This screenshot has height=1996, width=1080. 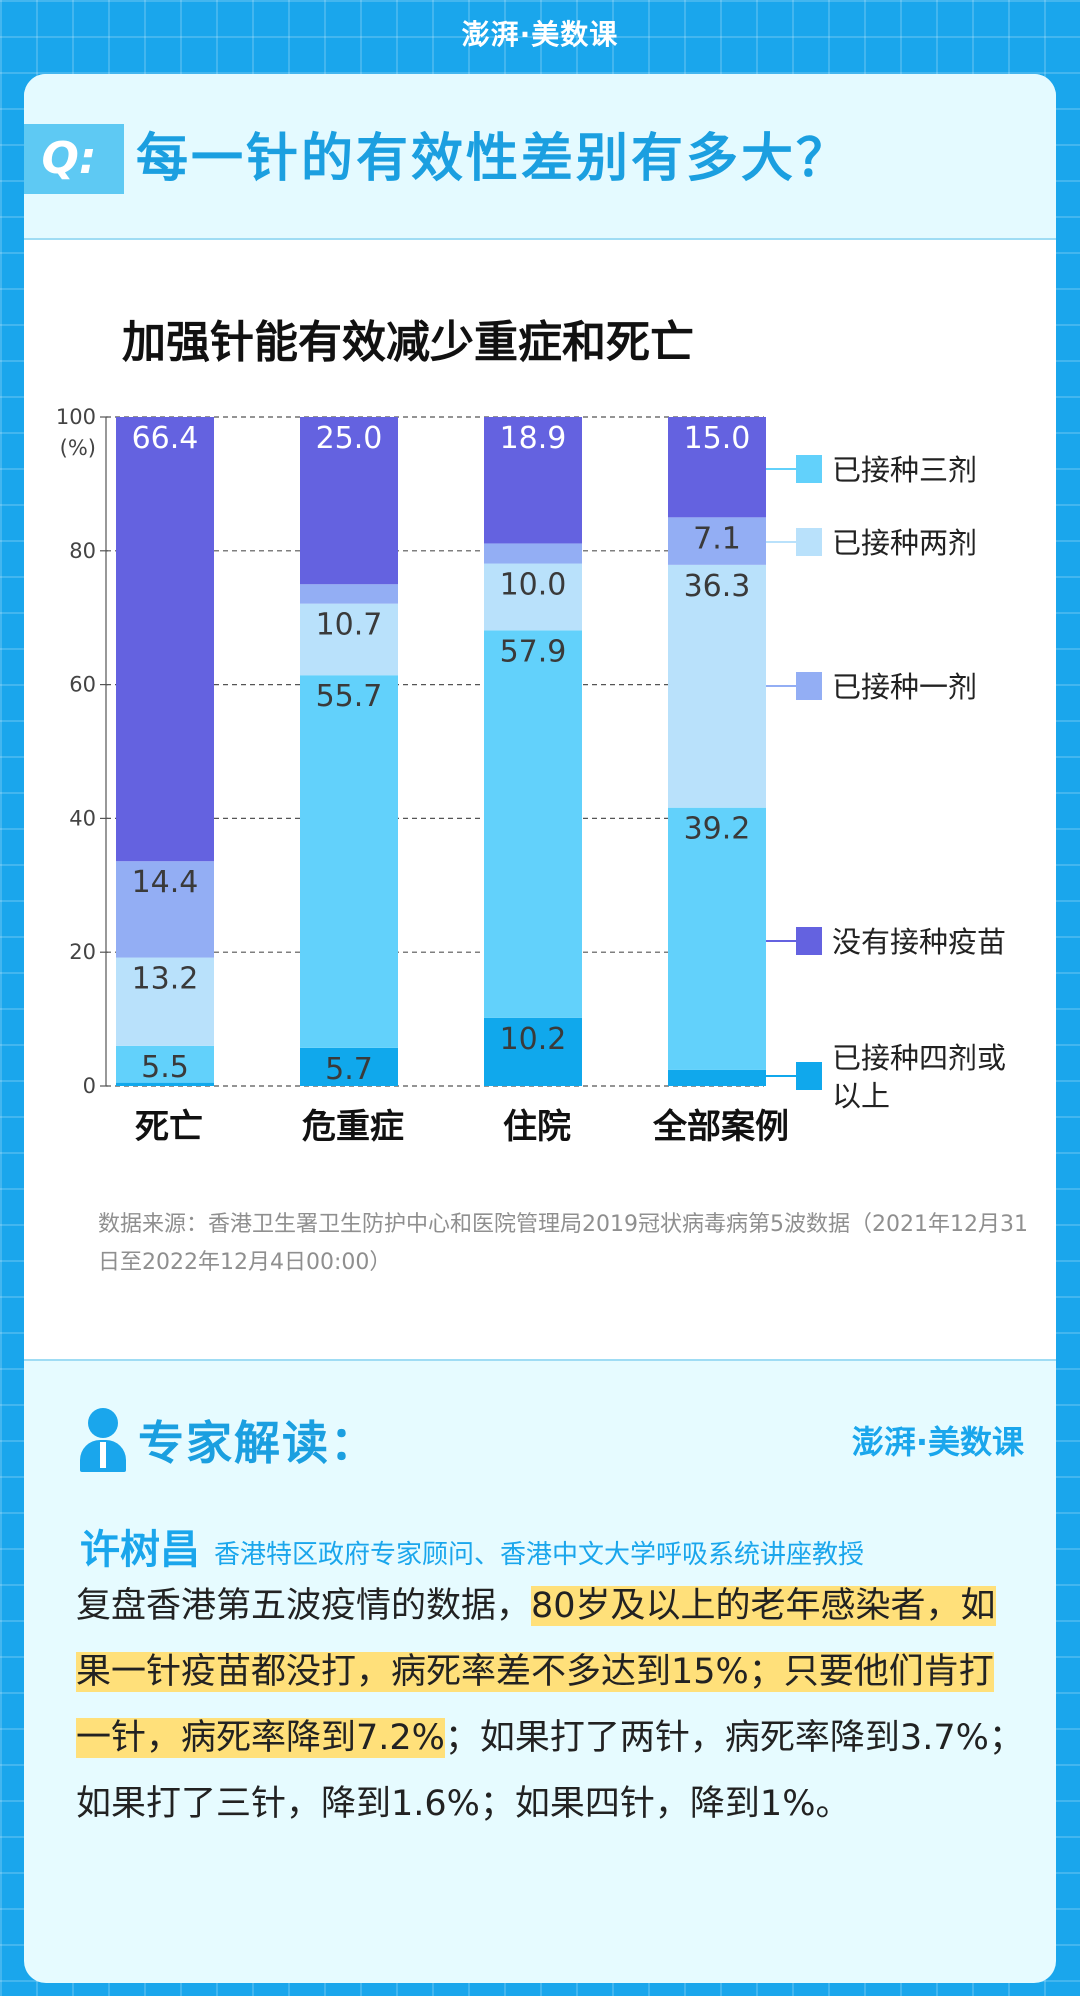 What do you see at coordinates (258, 1443) in the screenshot?
I see `expert-heading: 专家解读：` at bounding box center [258, 1443].